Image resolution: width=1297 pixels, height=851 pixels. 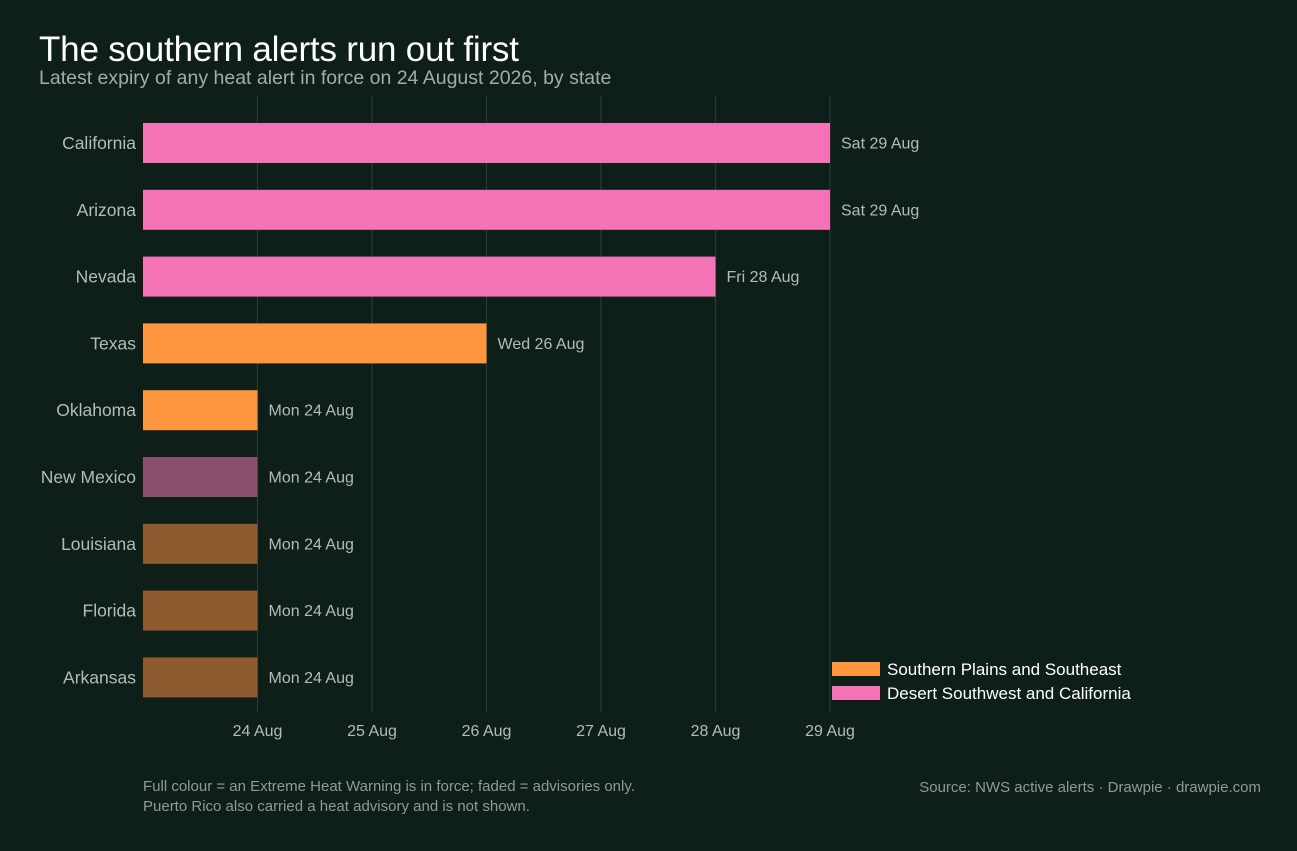 What do you see at coordinates (113, 343) in the screenshot?
I see `state-label: Texas` at bounding box center [113, 343].